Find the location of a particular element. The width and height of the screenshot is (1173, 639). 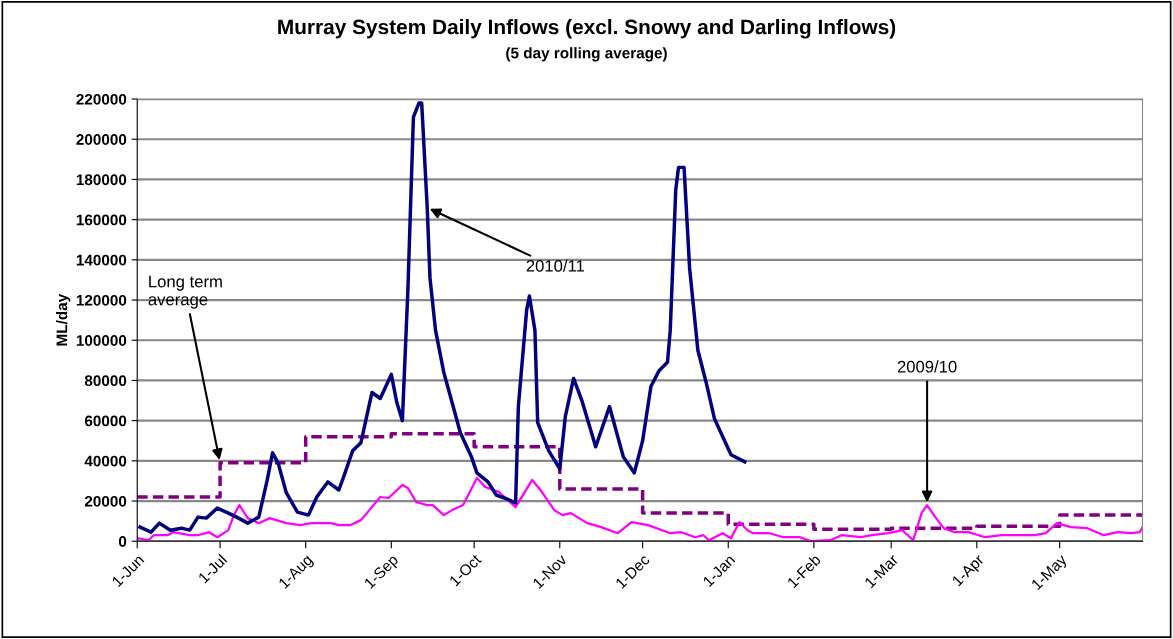

chart-subtitle: (5 day rolling average) is located at coordinates (586, 54).